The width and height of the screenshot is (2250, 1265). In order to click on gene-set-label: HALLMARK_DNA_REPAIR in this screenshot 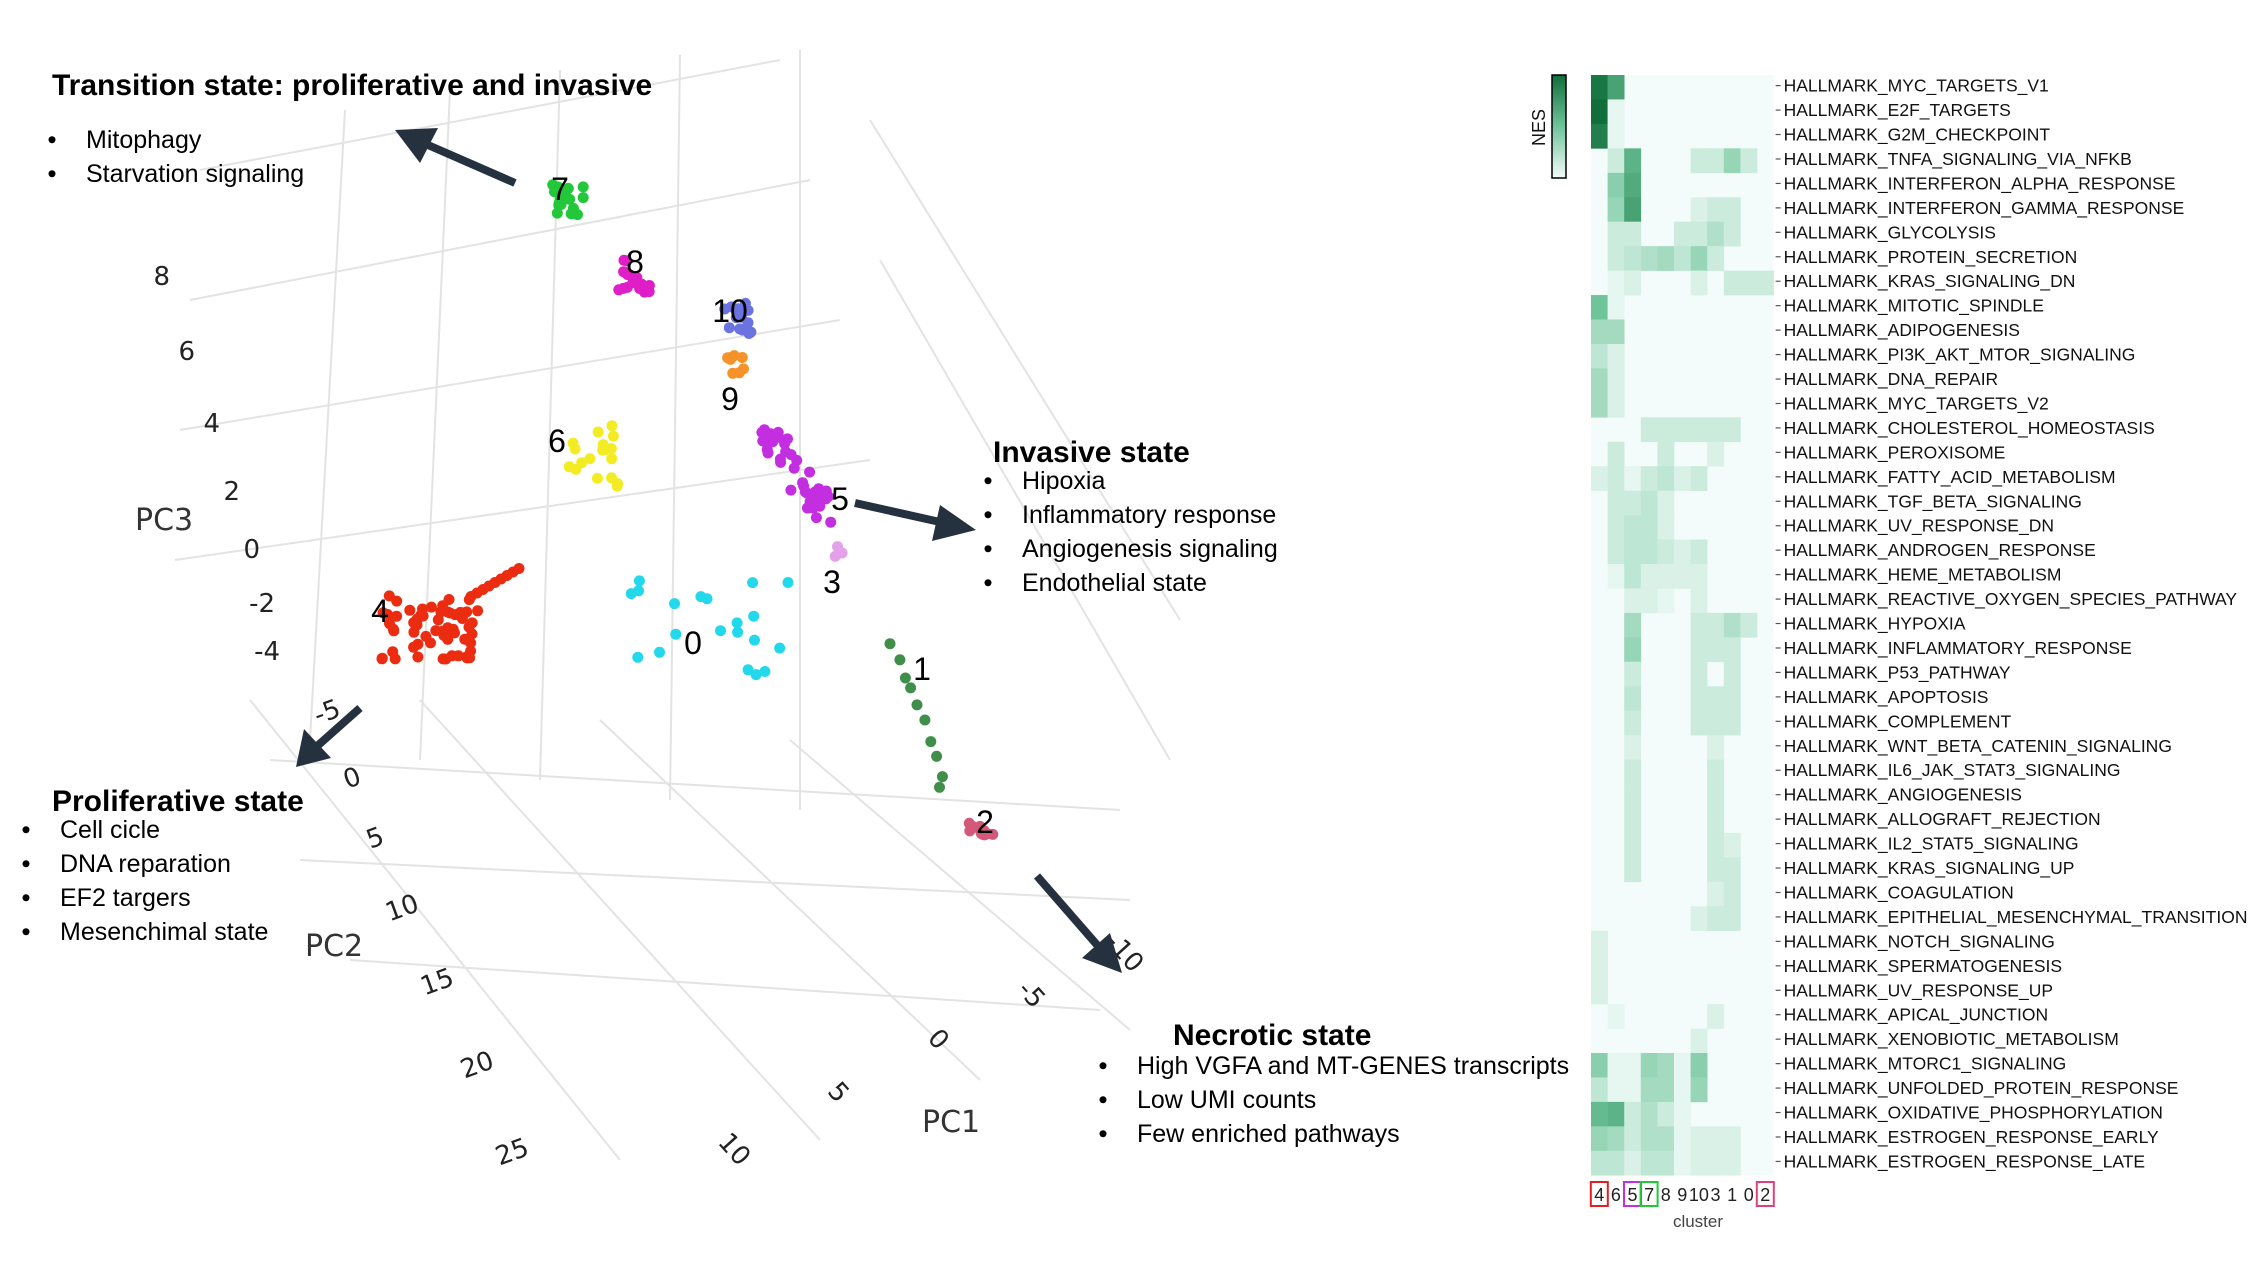, I will do `click(1891, 379)`.